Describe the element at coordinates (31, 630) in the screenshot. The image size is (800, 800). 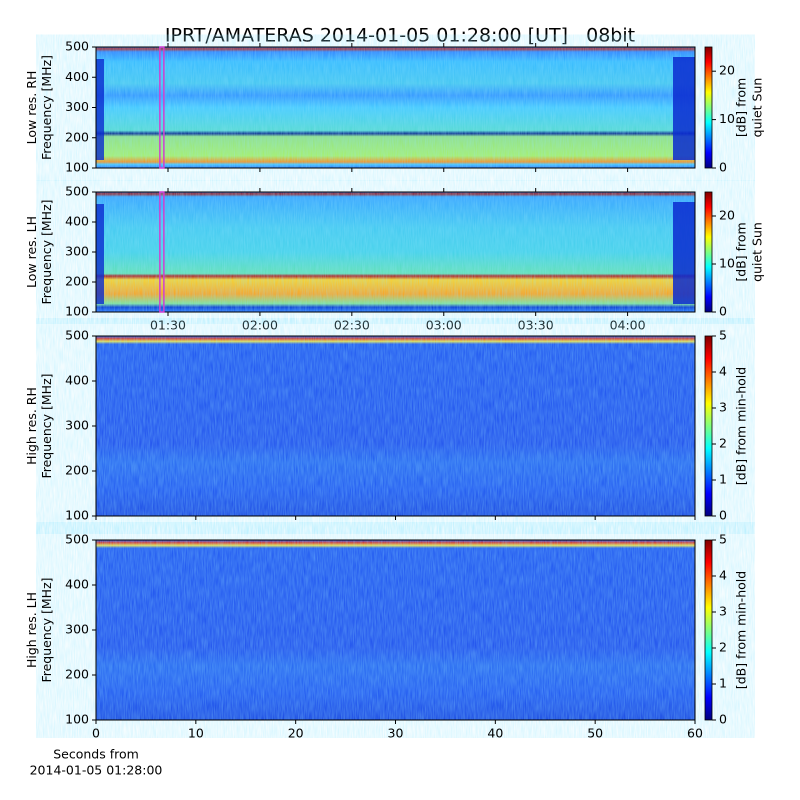
I see `y-axis-label: High res. LH` at that location.